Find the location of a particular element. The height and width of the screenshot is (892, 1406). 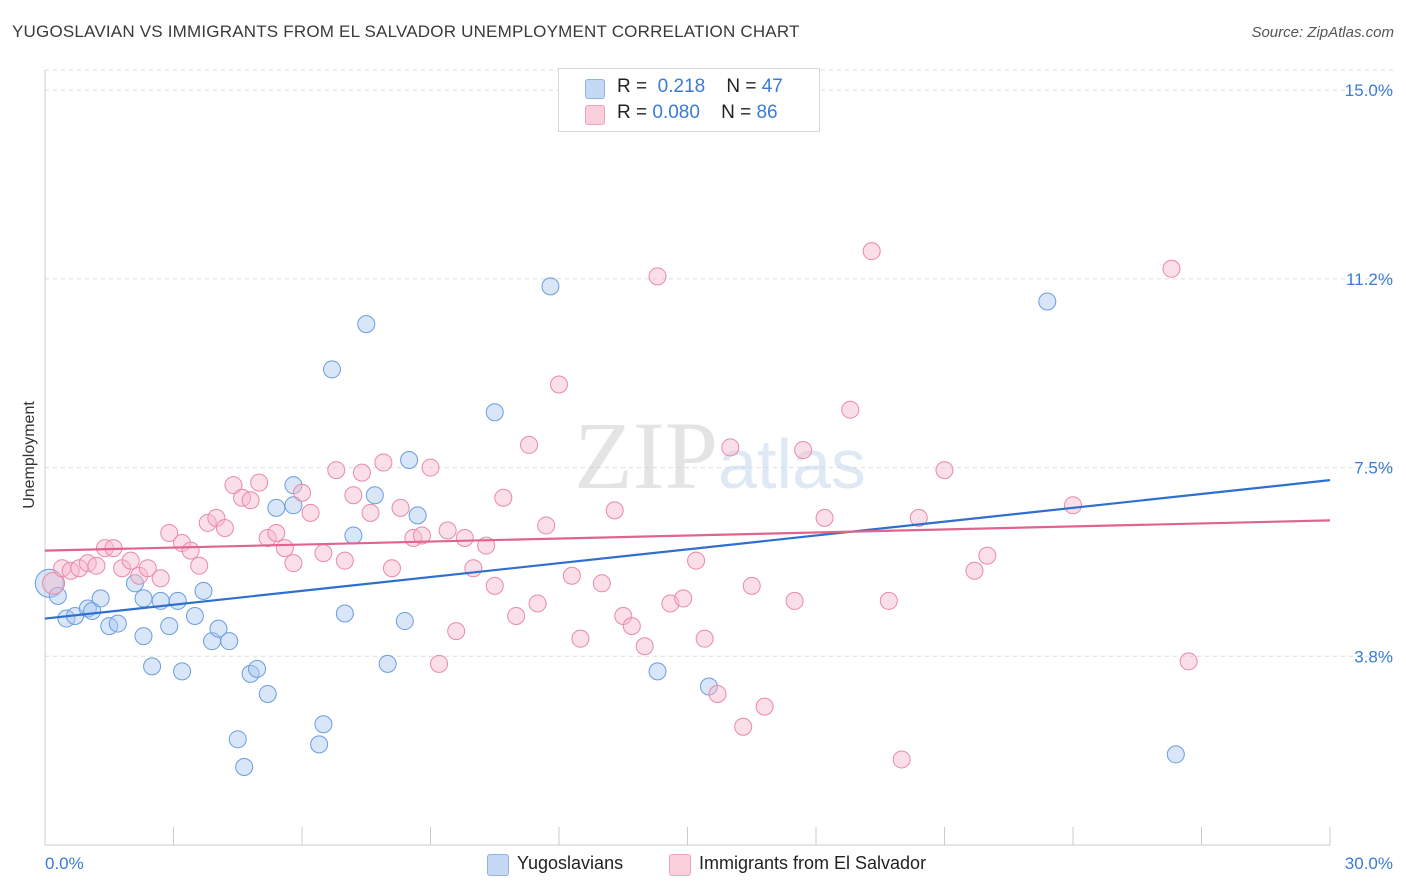

y-tick-labels: 15.0% 11.2% 7.5% 3.8% is located at coordinates (1369, 373).